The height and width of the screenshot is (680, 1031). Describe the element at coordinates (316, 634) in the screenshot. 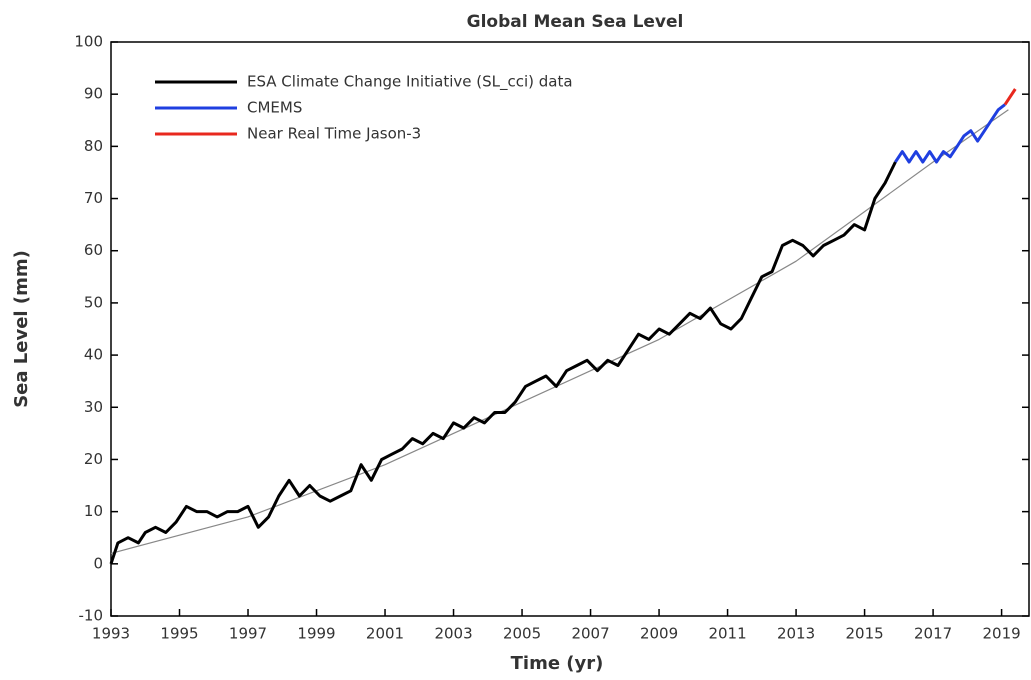

I see `x-tick-label: 1999` at that location.